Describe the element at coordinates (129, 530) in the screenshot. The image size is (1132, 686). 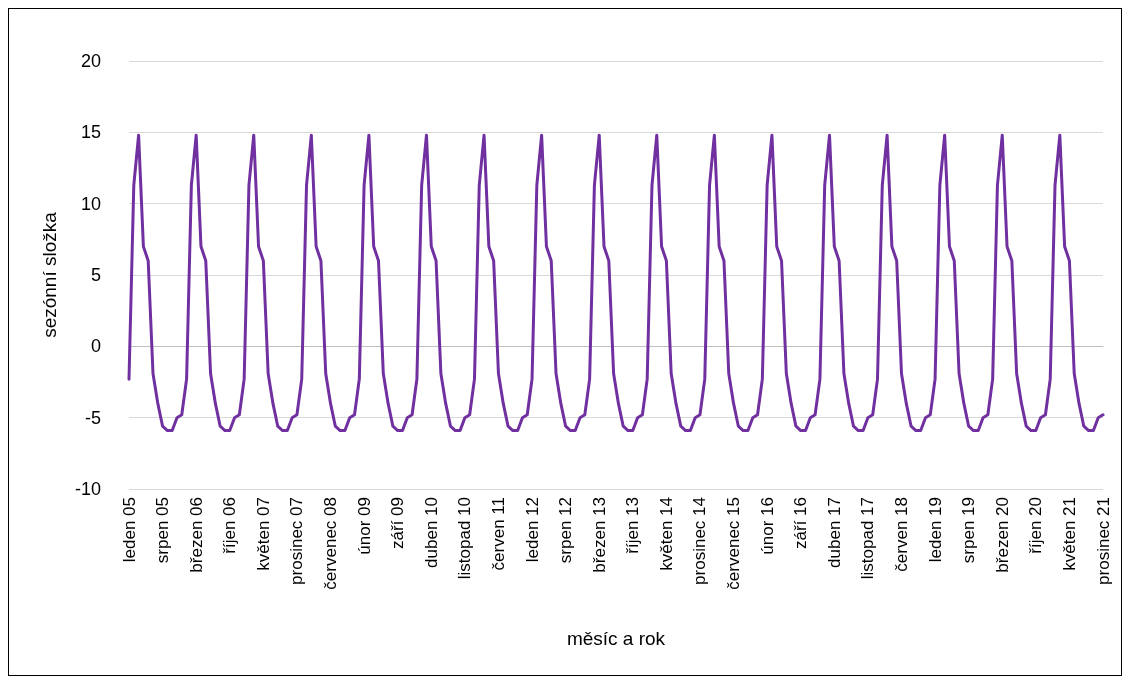
I see `x-tick-label: leden 05` at that location.